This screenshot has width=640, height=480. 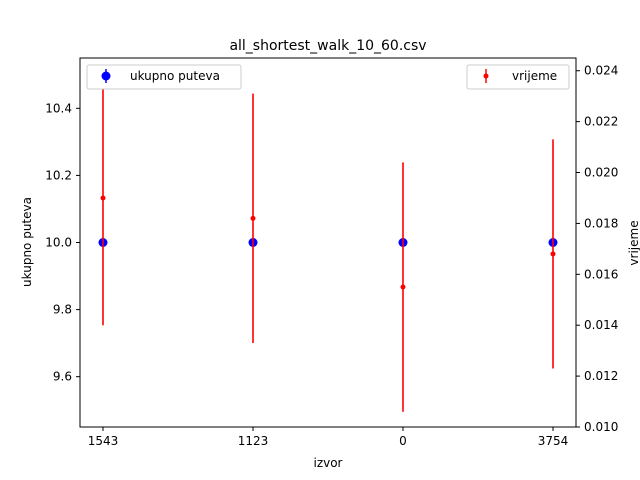 I want to click on y-right-axis-ticks: 0.010 0.012 0.014 0.016 0.018 0.020 0.022 0.024, so click(x=597, y=249).